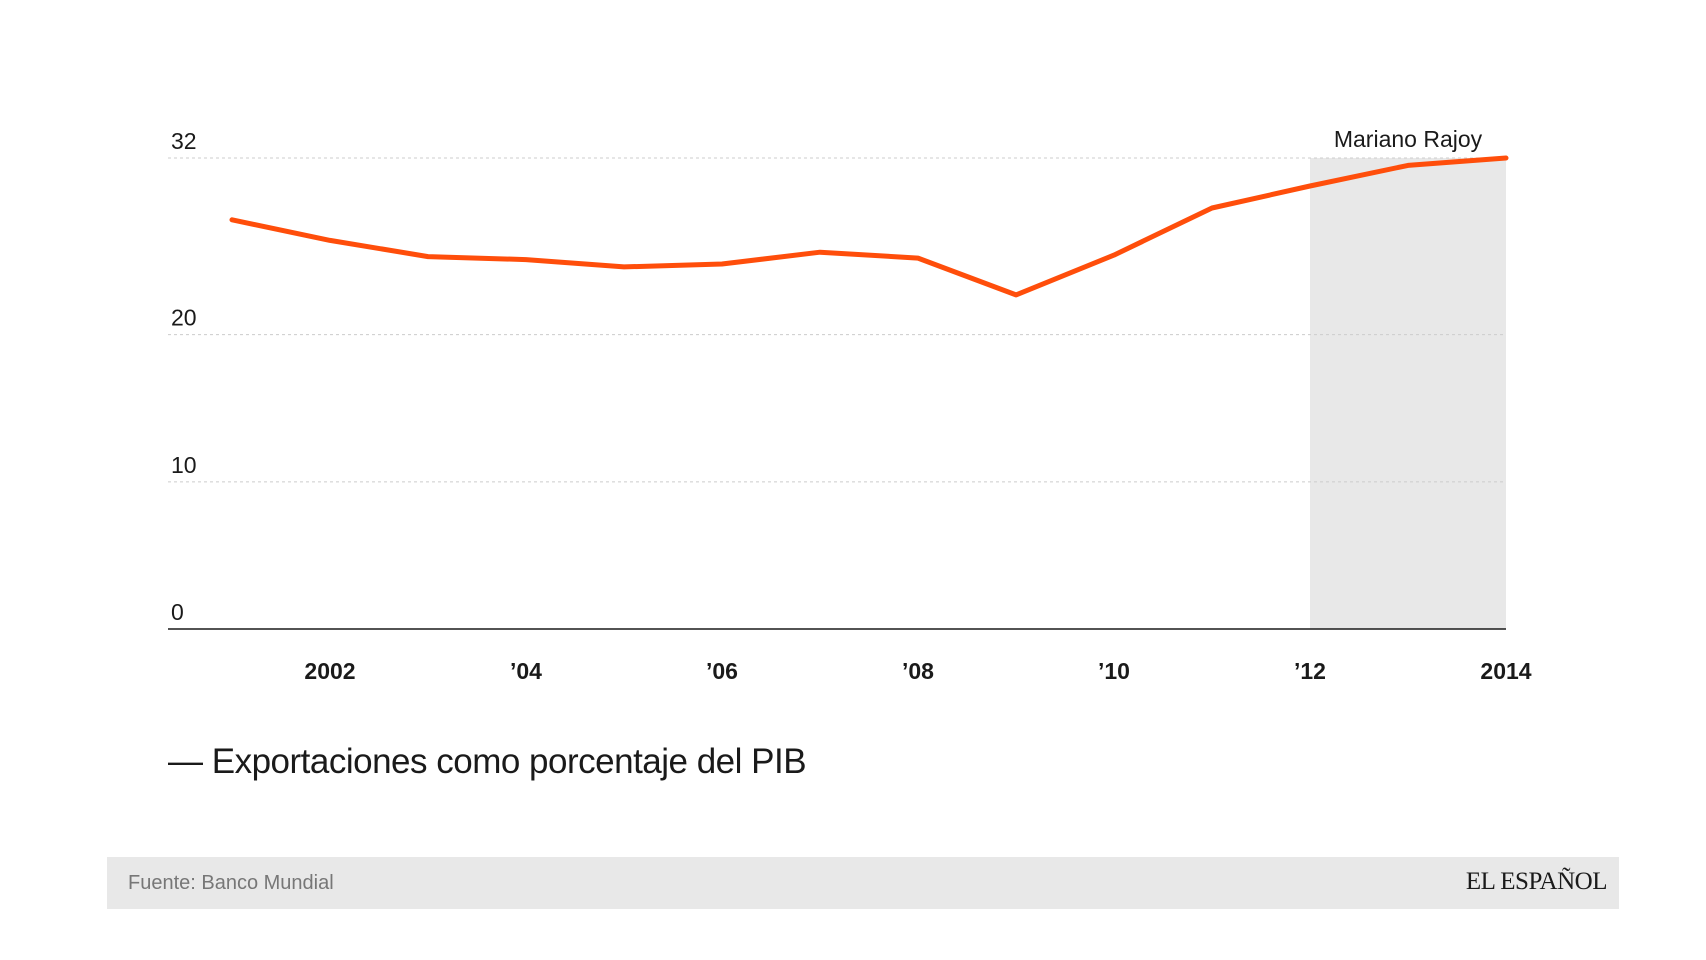 The image size is (1706, 960). What do you see at coordinates (1505, 671) in the screenshot?
I see `x-tick-label: 2014` at bounding box center [1505, 671].